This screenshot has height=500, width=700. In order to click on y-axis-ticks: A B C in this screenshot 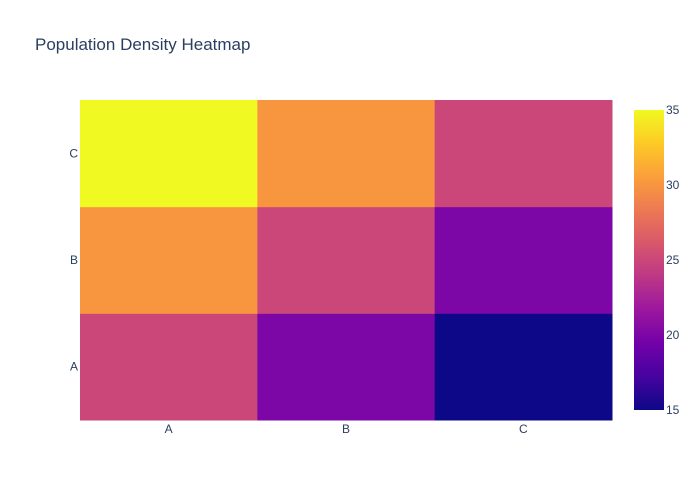, I will do `click(73, 259)`.